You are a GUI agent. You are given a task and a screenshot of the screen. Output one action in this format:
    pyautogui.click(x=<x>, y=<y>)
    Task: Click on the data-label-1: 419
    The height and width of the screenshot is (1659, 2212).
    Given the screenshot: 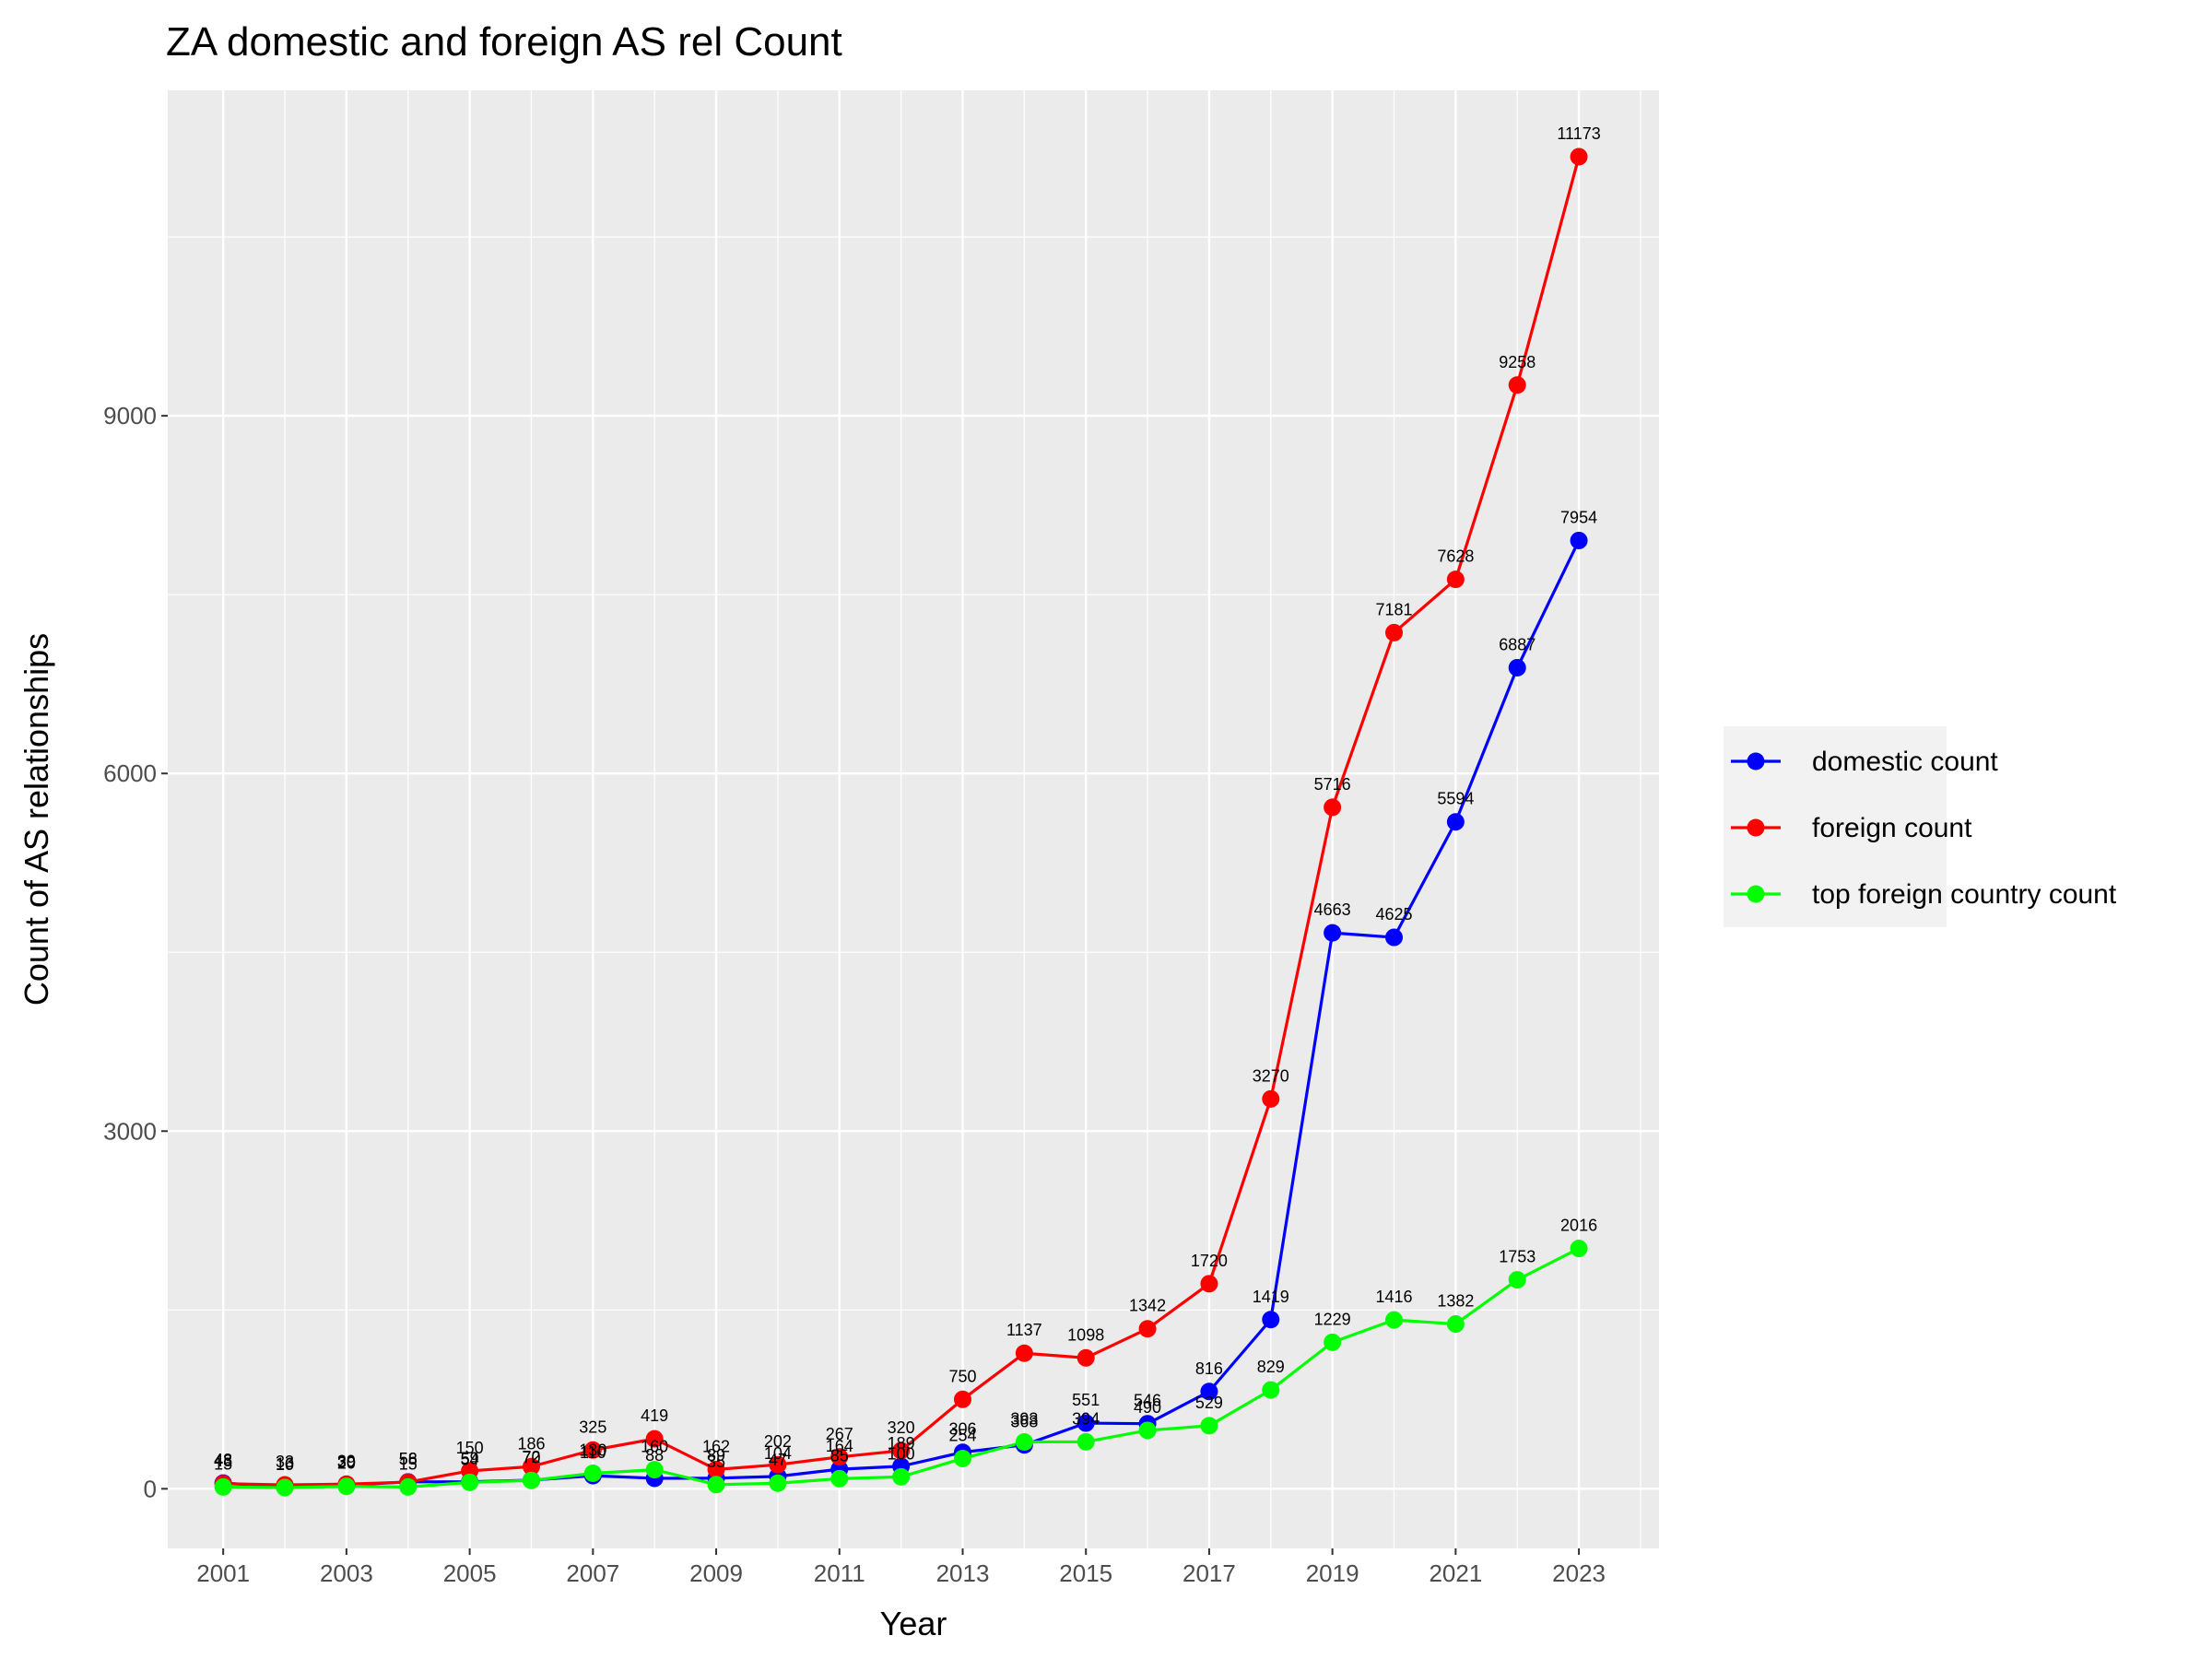 What is the action you would take?
    pyautogui.click(x=654, y=1415)
    